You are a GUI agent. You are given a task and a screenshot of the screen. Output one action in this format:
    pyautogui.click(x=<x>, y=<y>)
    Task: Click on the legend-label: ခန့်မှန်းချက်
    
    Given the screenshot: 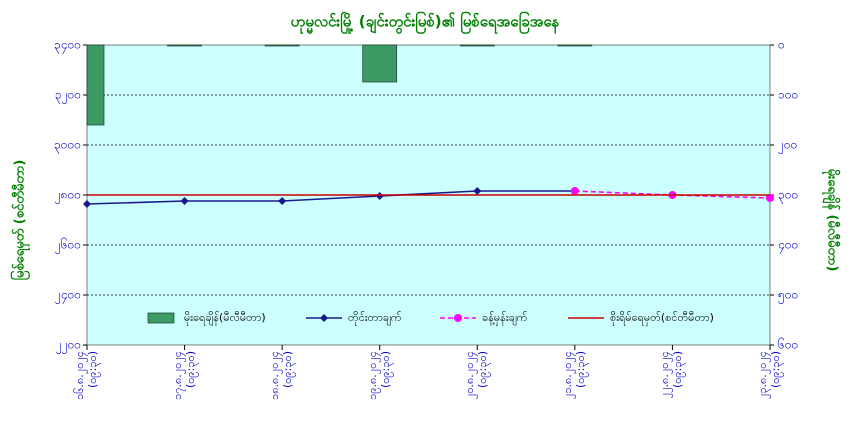 What is the action you would take?
    pyautogui.click(x=505, y=318)
    